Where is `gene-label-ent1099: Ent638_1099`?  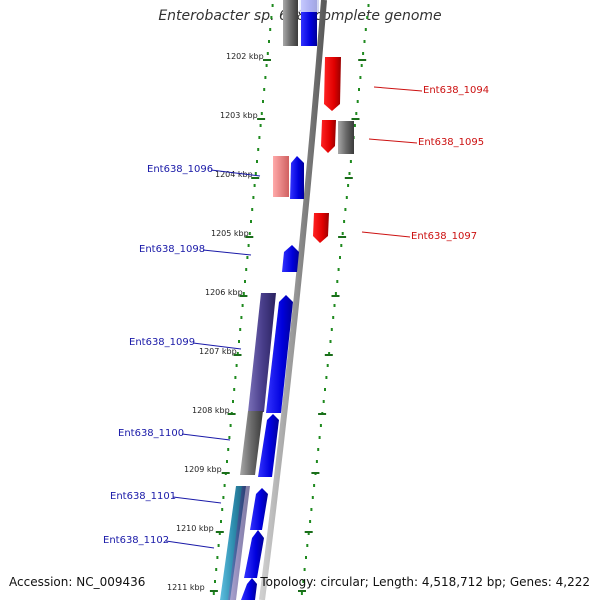 gene-label-ent1099: Ent638_1099 is located at coordinates (162, 342).